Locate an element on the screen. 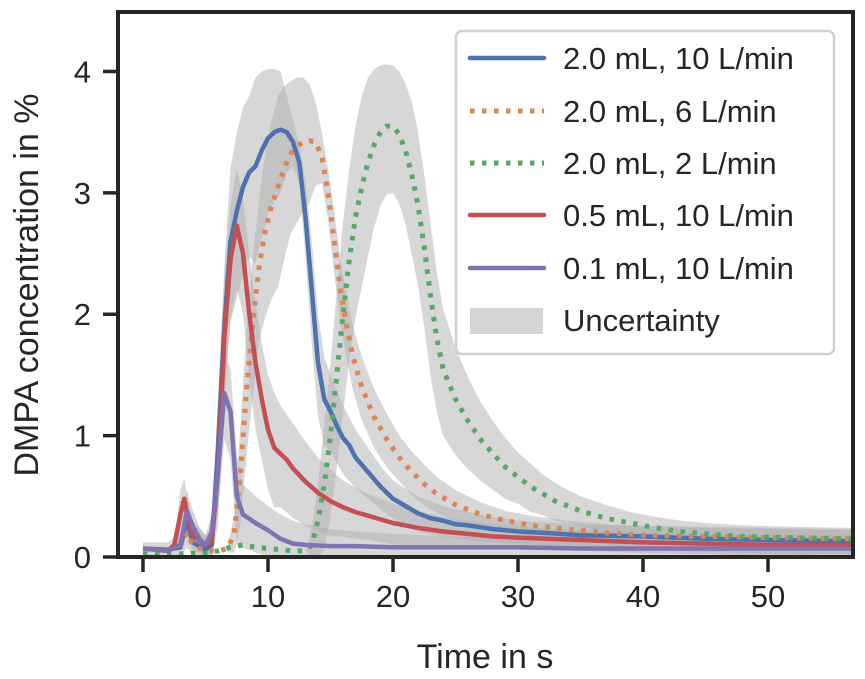 The width and height of the screenshot is (865, 679). x-tick-label: 10 is located at coordinates (268, 596).